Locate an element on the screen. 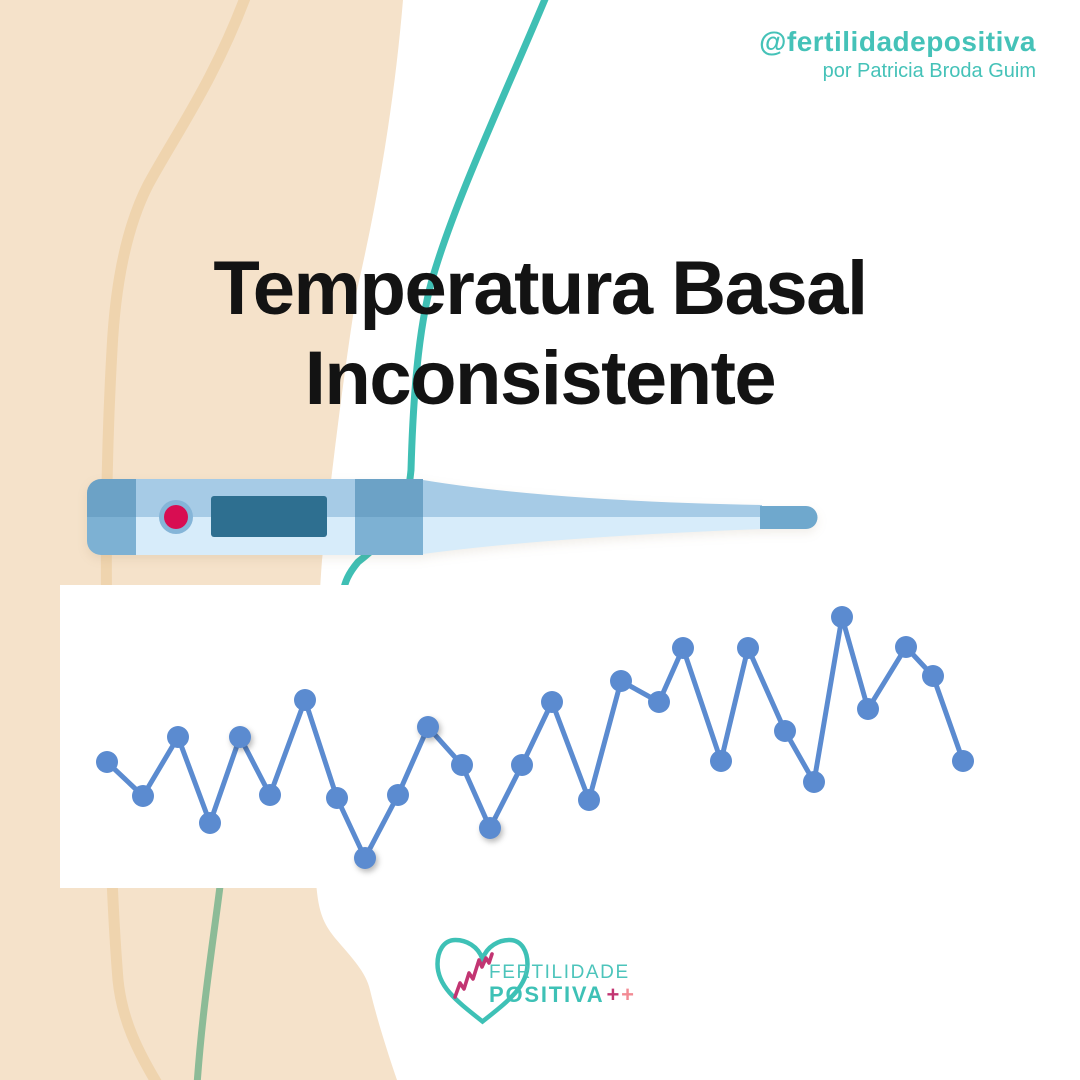 The image size is (1080, 1080). thermometer-cap-bottom is located at coordinates (112, 536).